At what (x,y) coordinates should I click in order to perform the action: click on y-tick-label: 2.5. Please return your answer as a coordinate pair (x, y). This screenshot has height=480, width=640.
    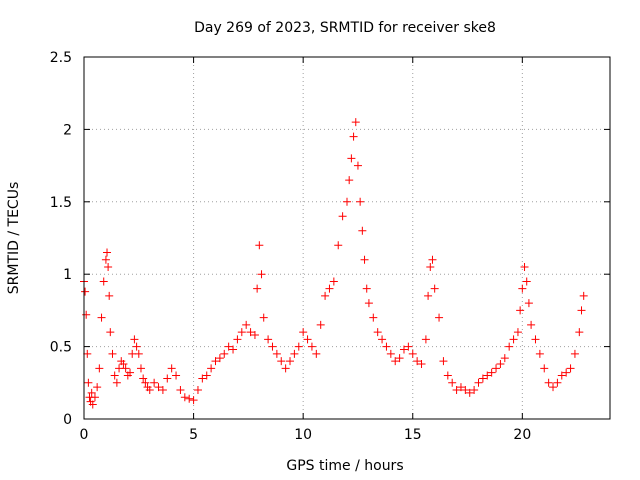
    Looking at the image, I should click on (61, 58).